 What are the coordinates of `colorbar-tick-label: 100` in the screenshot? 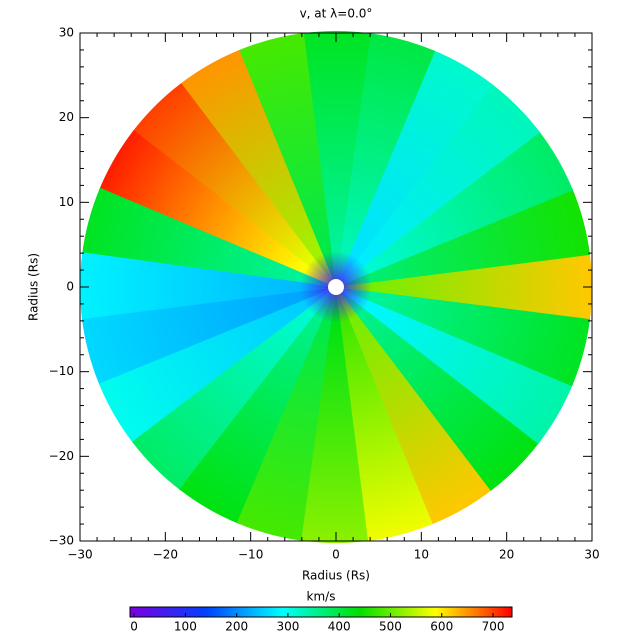 It's located at (185, 627).